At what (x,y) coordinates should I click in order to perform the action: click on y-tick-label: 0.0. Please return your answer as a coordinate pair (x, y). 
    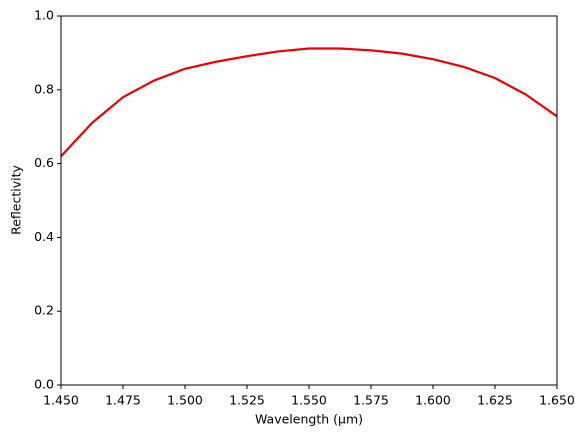
    Looking at the image, I should click on (44, 384).